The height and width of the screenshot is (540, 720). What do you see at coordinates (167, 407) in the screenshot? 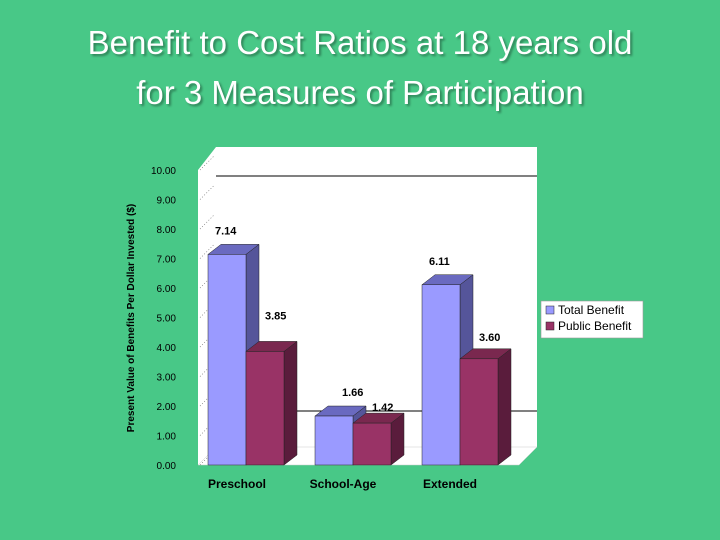
I see `y-tick-label: 2.00` at bounding box center [167, 407].